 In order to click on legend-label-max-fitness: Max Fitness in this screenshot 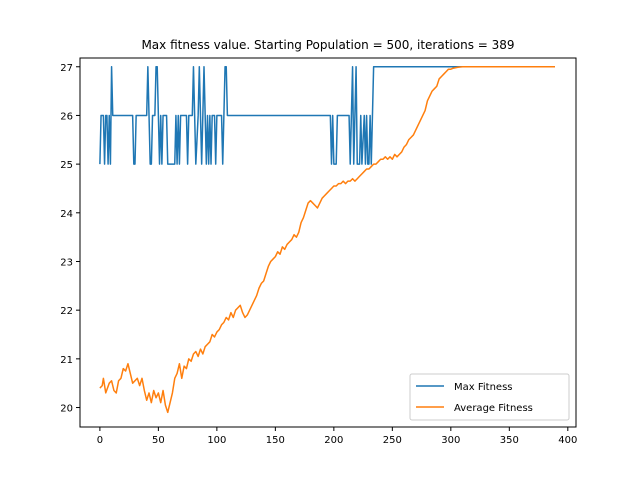, I will do `click(483, 387)`.